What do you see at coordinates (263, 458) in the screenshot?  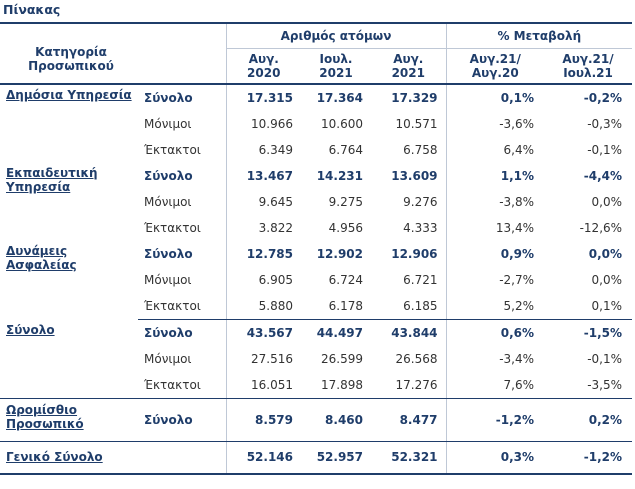 I see `value-cell: 52.146` at bounding box center [263, 458].